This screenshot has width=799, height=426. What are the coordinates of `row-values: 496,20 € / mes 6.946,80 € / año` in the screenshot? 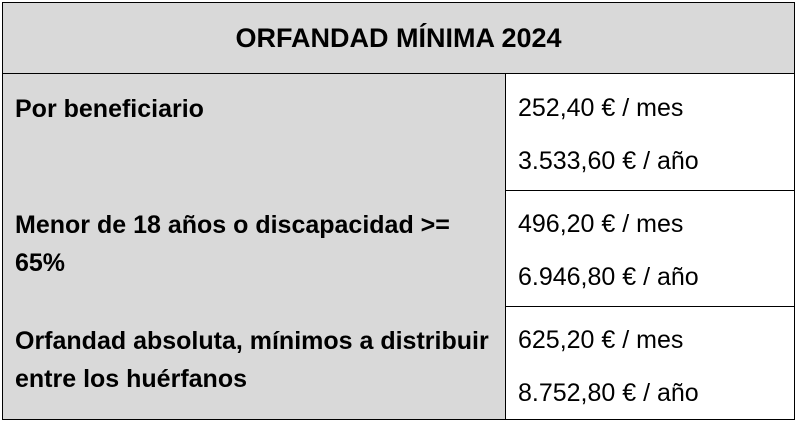 It's located at (650, 248).